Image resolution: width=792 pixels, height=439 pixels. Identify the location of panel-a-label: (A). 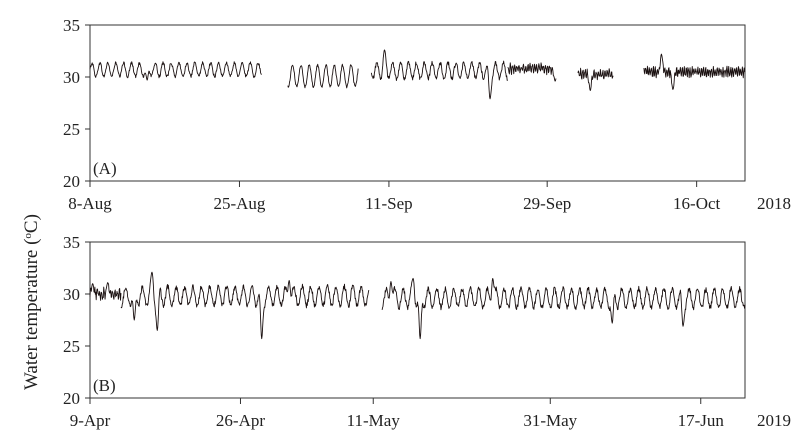
(105, 168).